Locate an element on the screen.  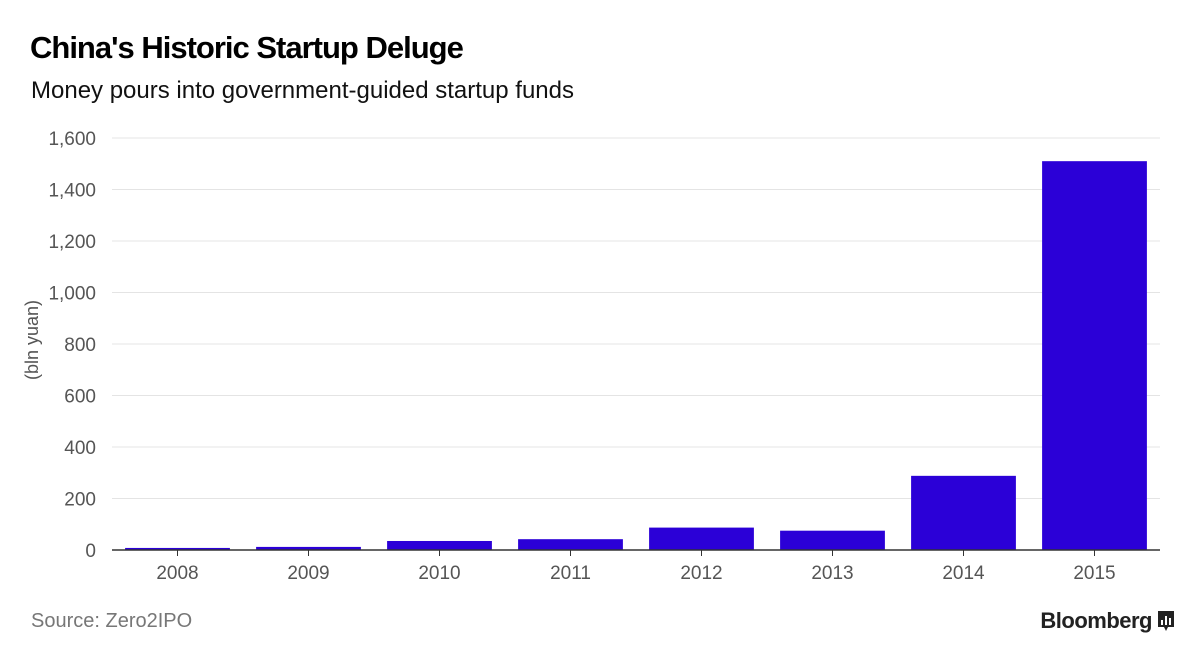
x-tick-label: 2012 is located at coordinates (701, 573).